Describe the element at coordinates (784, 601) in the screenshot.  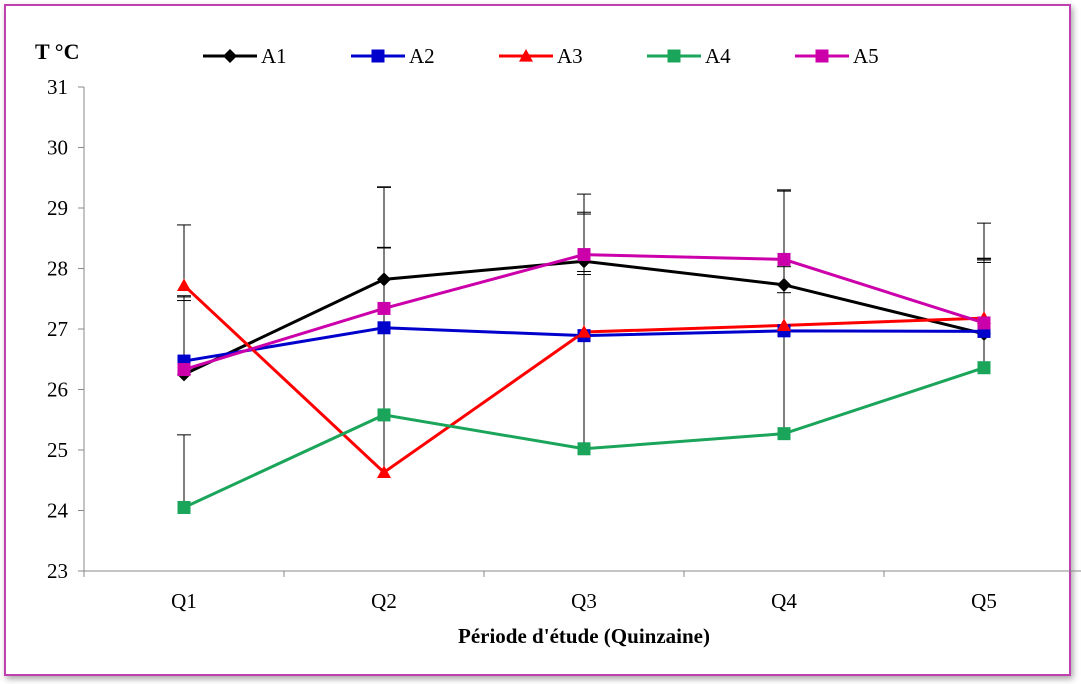
I see `x-tick-label: Q4` at that location.